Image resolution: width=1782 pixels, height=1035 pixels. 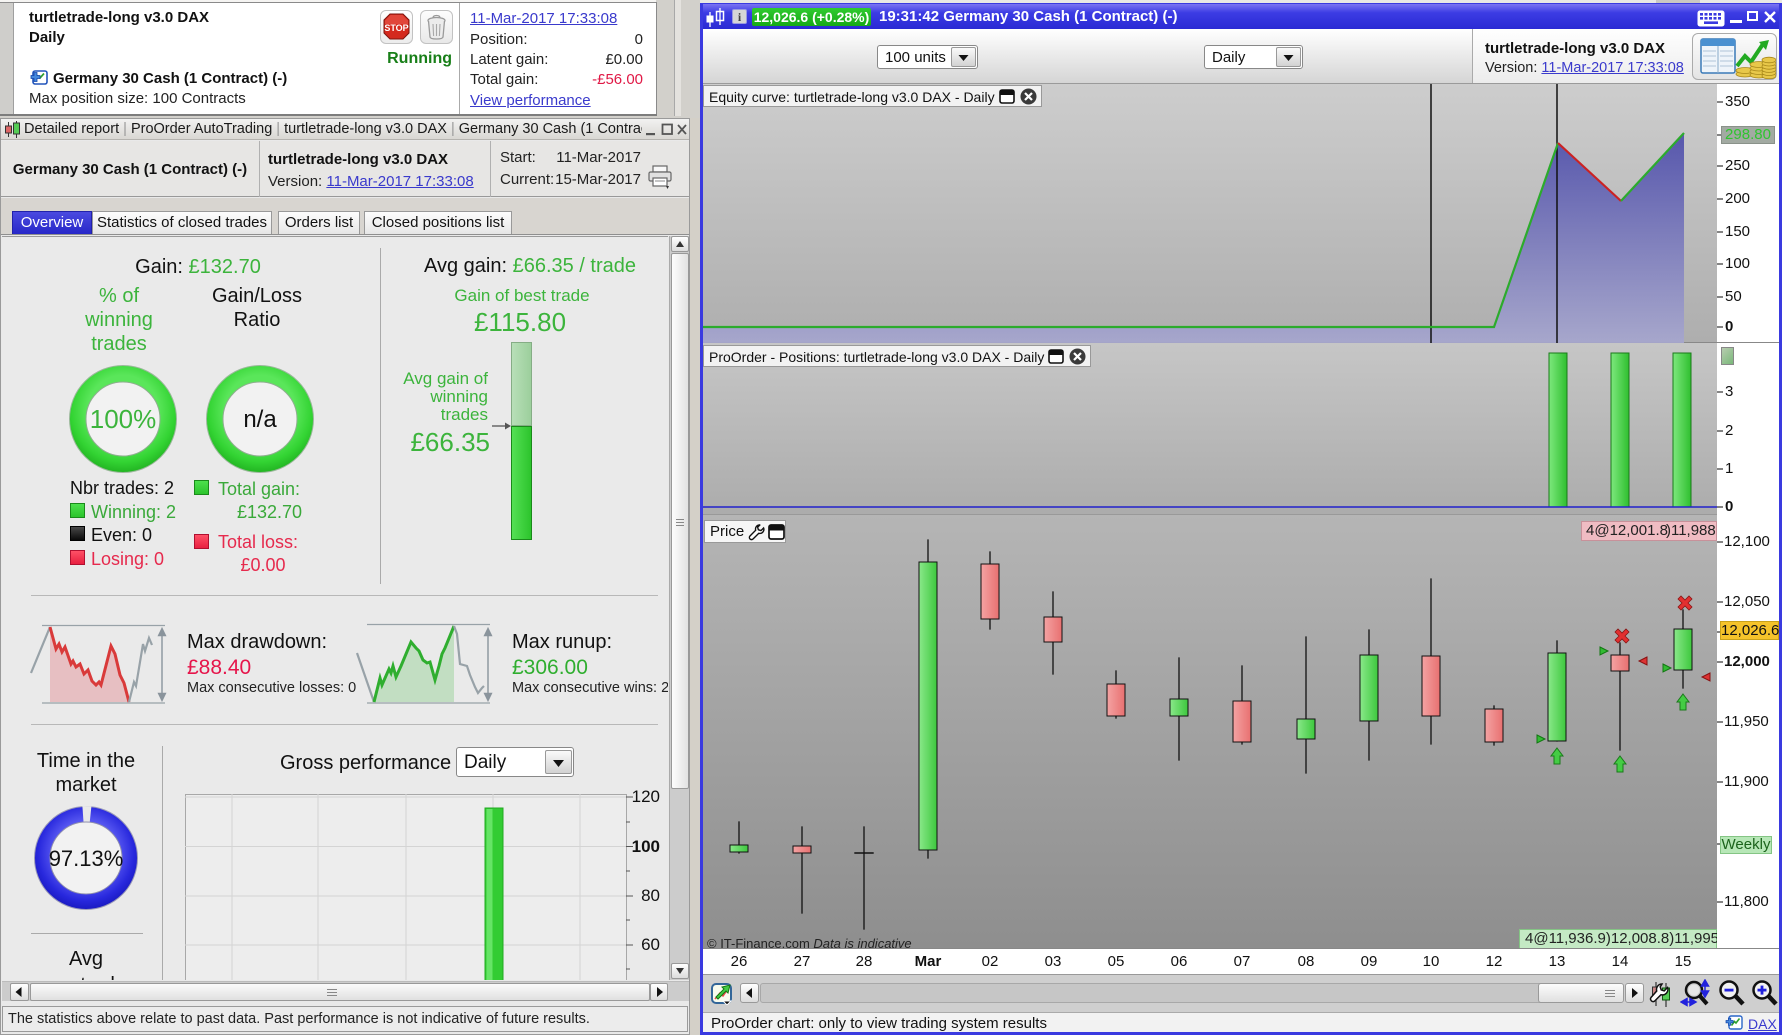 I want to click on svg-text: 100%, so click(x=123, y=419).